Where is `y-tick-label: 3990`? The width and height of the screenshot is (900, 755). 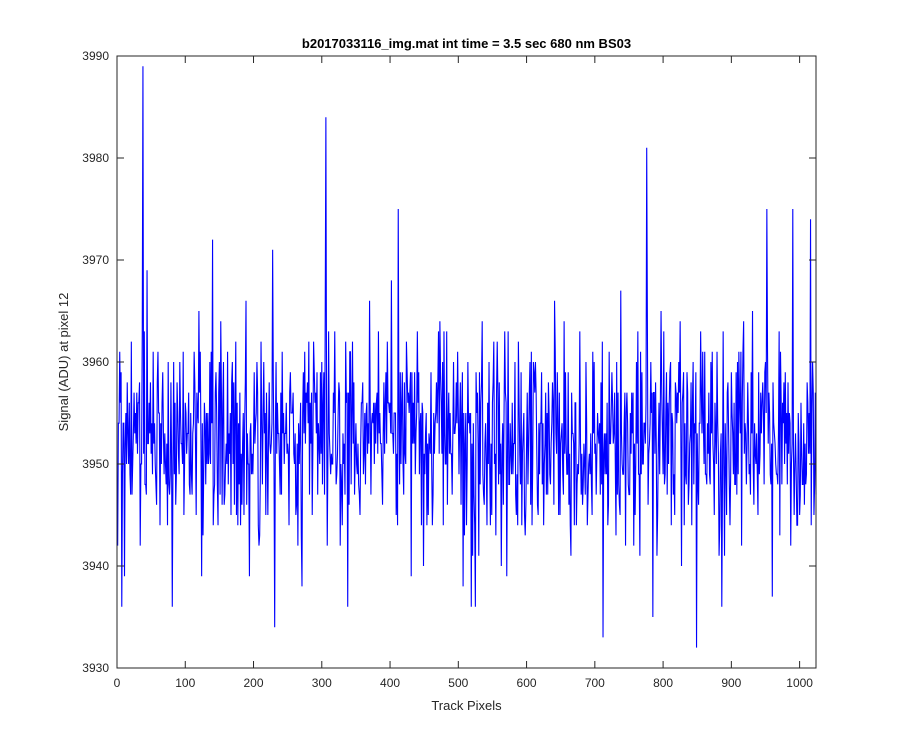
y-tick-label: 3990 is located at coordinates (95, 56).